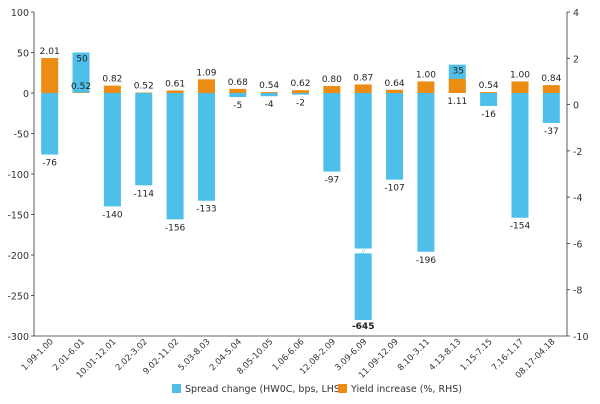  Describe the element at coordinates (332, 80) in the screenshot. I see `yield-data-label: 0.80` at that location.